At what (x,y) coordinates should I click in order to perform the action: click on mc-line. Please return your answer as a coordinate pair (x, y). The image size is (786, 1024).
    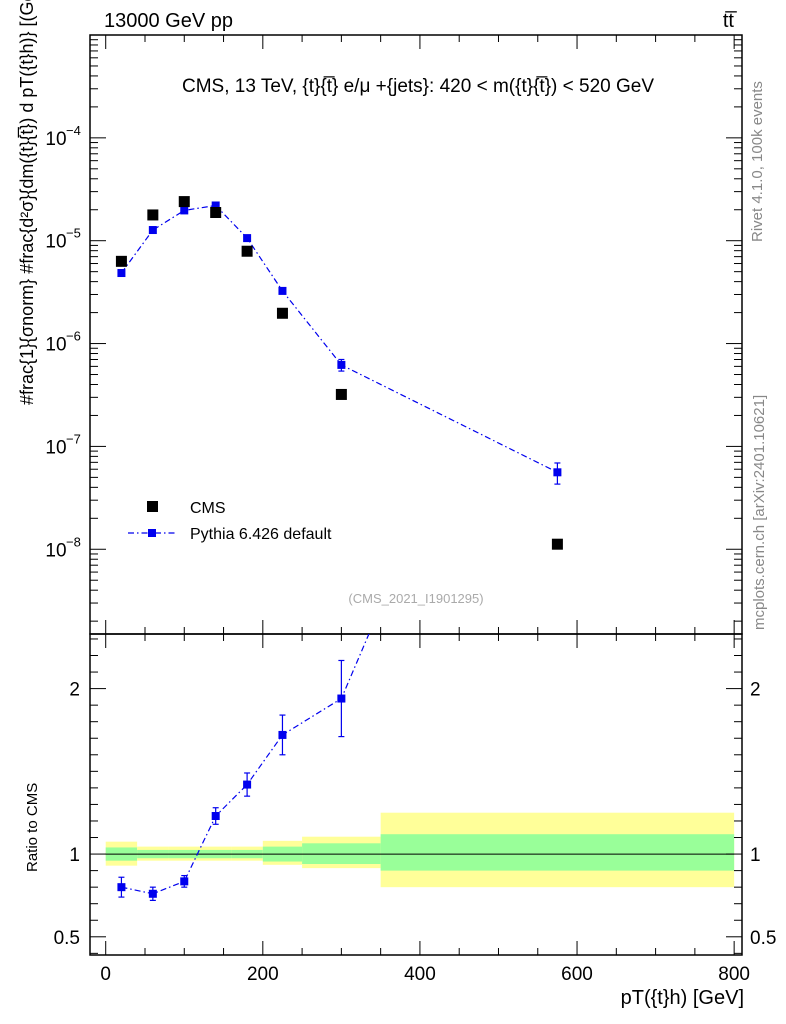
    Looking at the image, I should click on (339, 338).